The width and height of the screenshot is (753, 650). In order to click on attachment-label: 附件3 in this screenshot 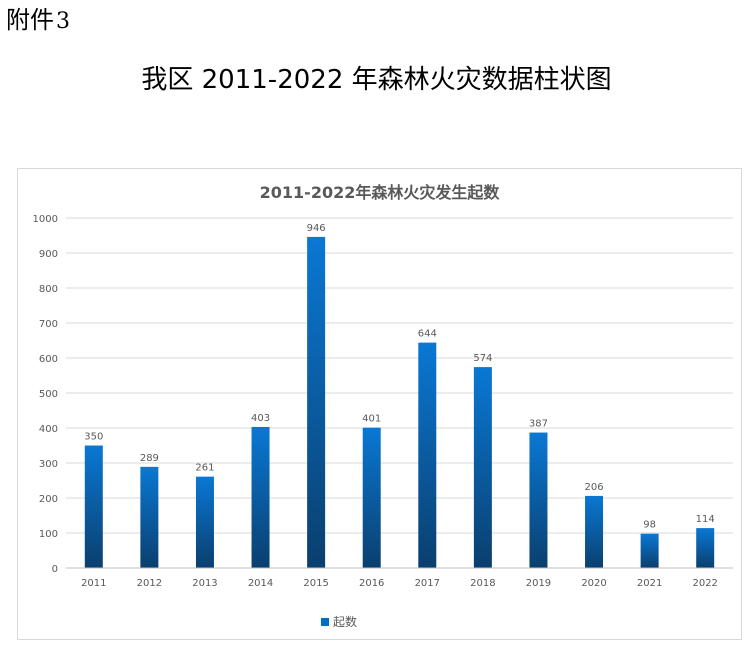, I will do `click(38, 21)`.